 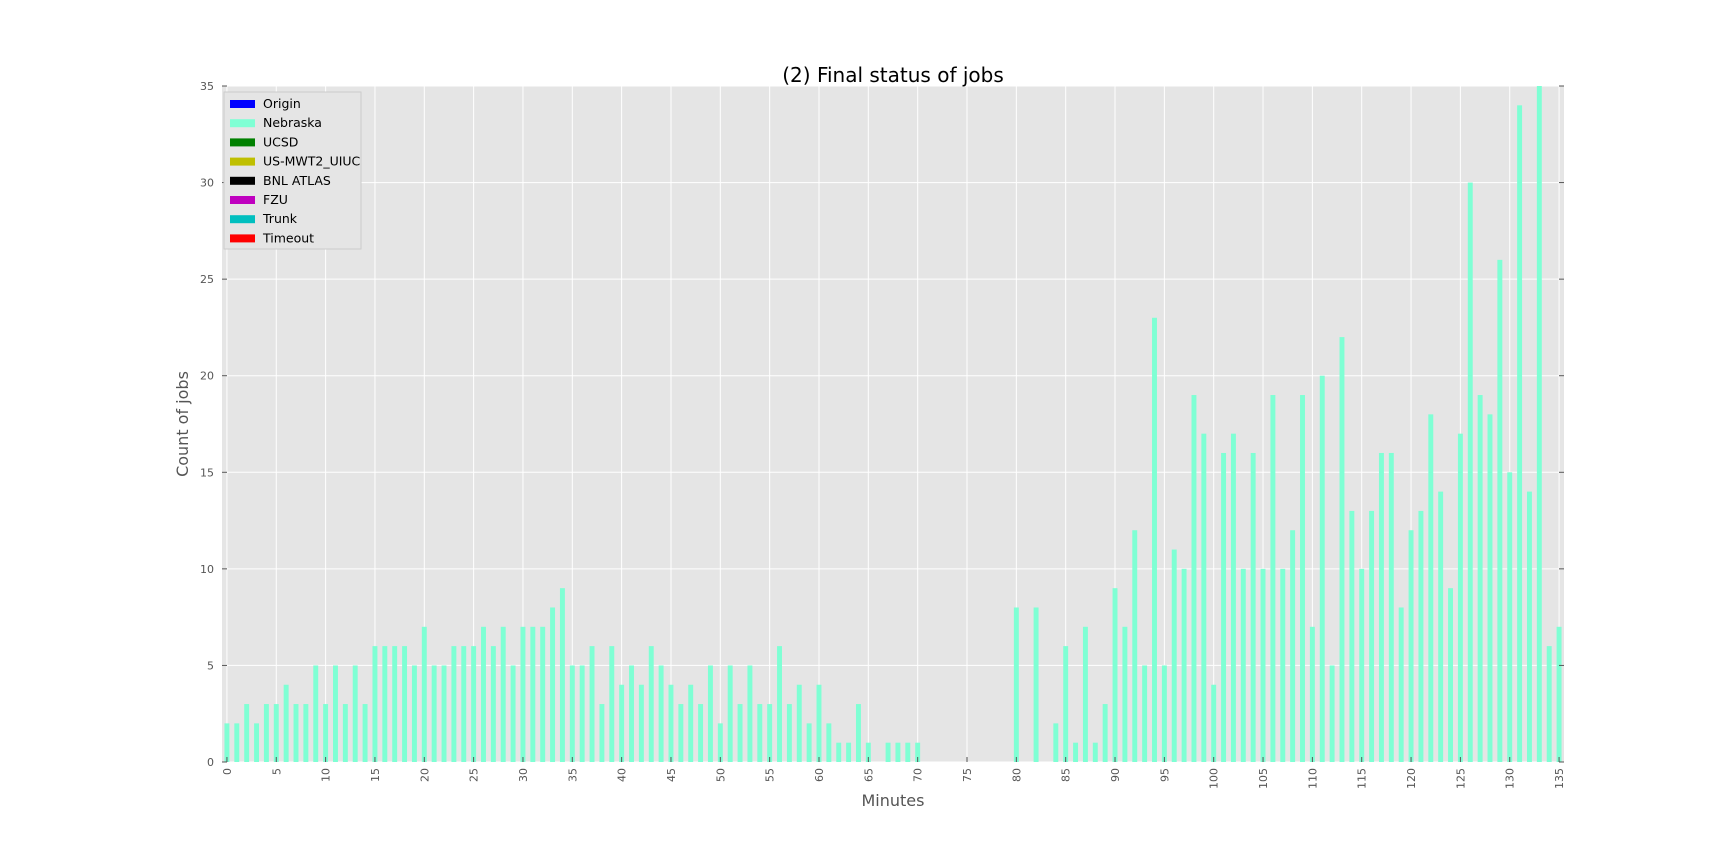 What do you see at coordinates (424, 775) in the screenshot?
I see `x-tick-label: 20` at bounding box center [424, 775].